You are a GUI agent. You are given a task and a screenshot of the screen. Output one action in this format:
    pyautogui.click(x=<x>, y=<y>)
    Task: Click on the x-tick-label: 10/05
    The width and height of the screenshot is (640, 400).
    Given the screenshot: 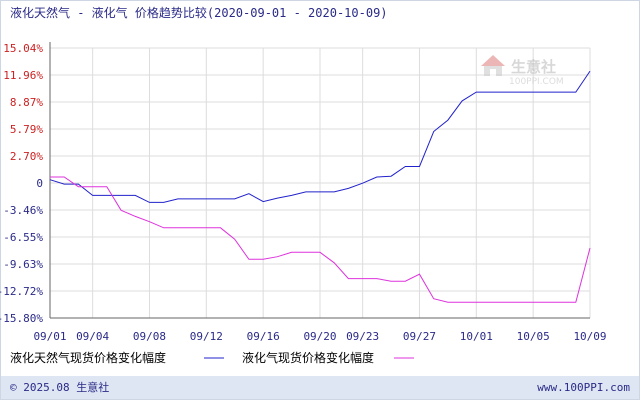 What is the action you would take?
    pyautogui.click(x=533, y=336)
    